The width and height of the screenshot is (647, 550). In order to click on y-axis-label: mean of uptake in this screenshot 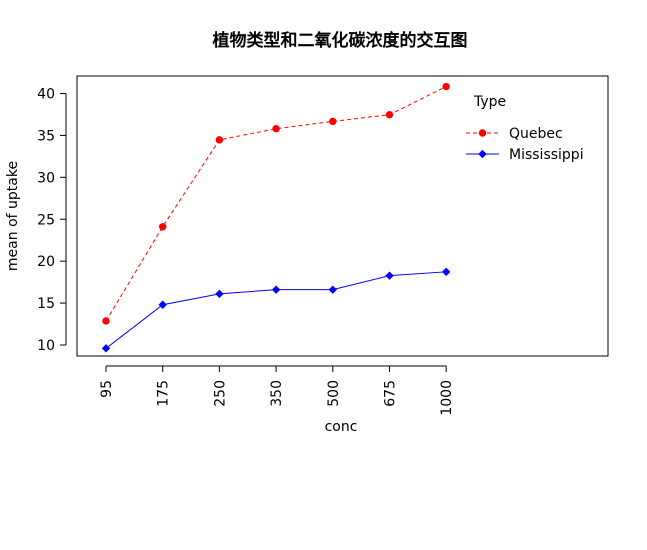, I will do `click(13, 216)`.